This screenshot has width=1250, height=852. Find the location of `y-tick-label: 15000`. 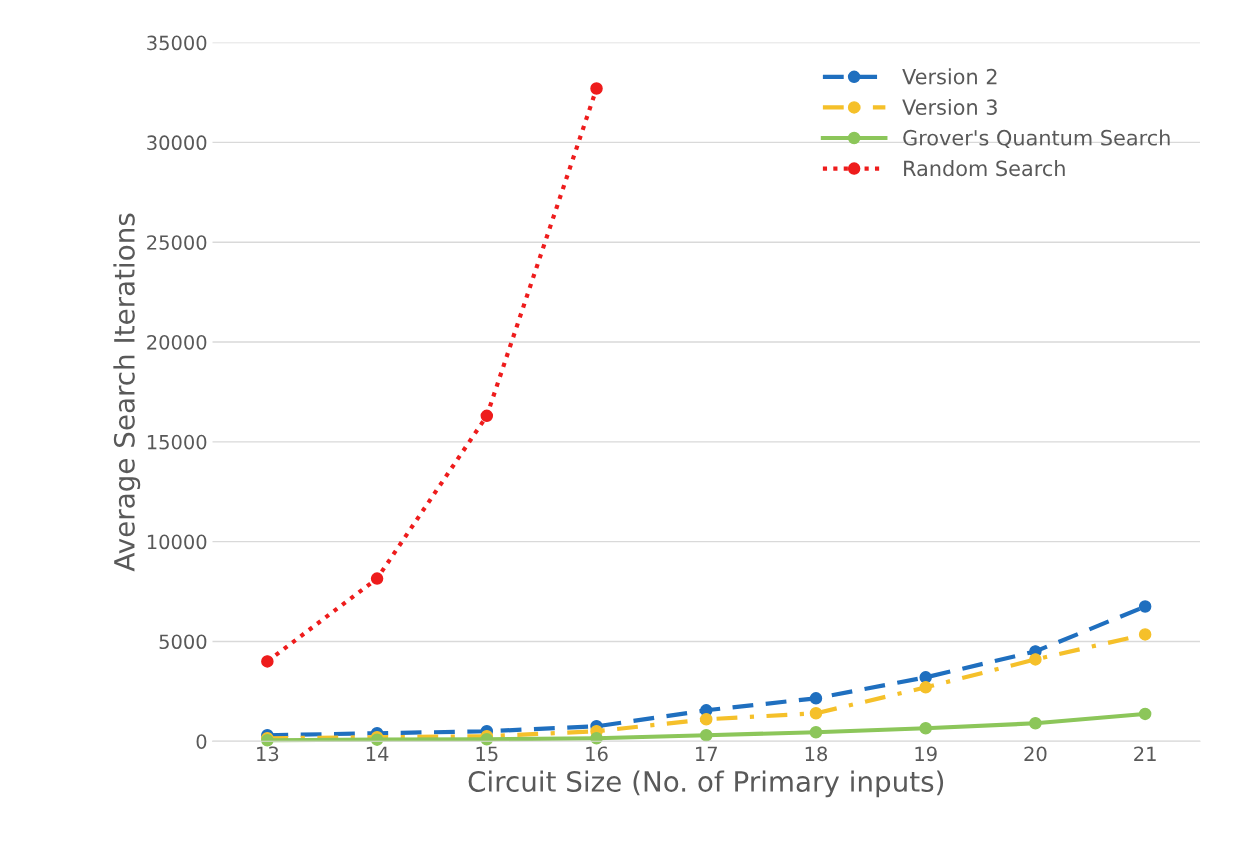

y-tick-label: 15000 is located at coordinates (177, 442).